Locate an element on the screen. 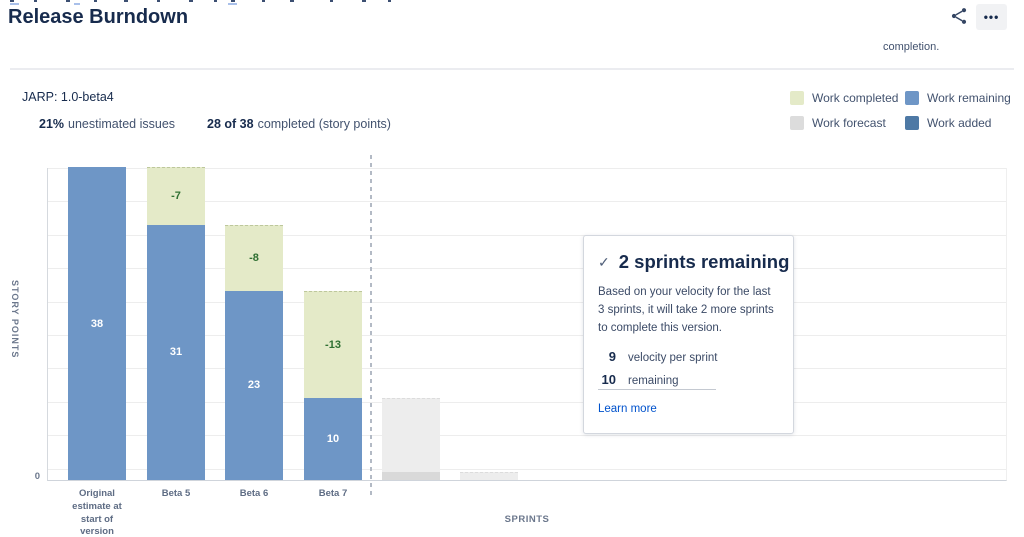  legend-label: Work added is located at coordinates (959, 123).